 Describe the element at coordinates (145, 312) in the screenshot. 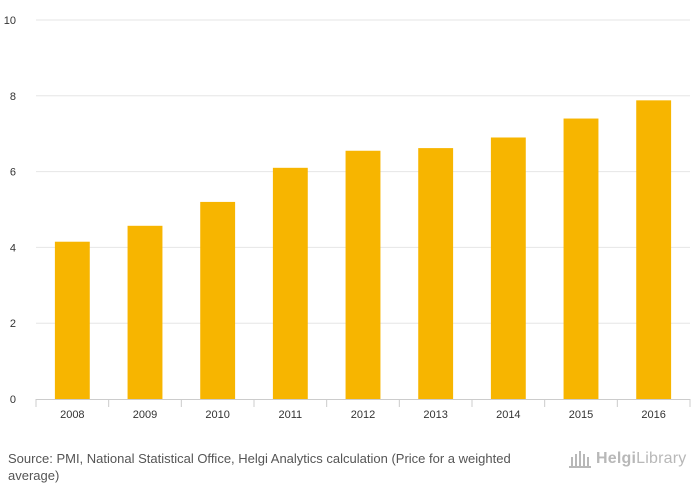

I see `bar-2009` at that location.